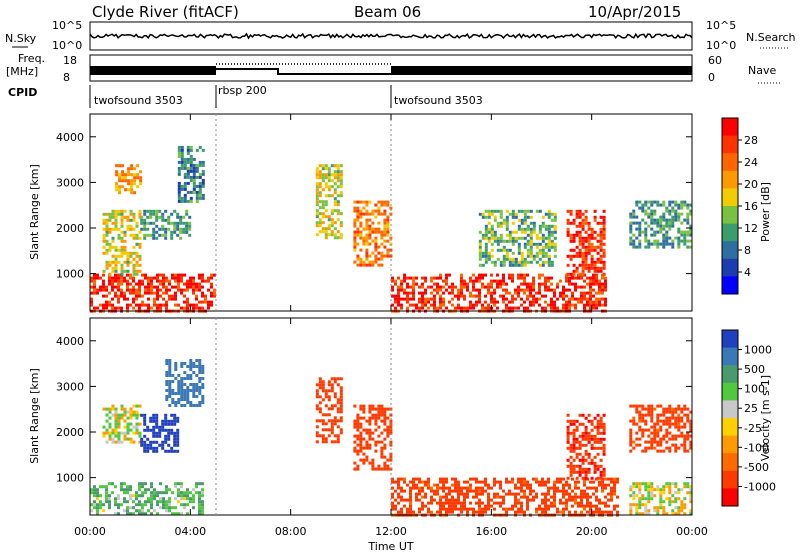  Describe the element at coordinates (22, 71) in the screenshot. I see `freq-unit-label: [MHz]` at that location.